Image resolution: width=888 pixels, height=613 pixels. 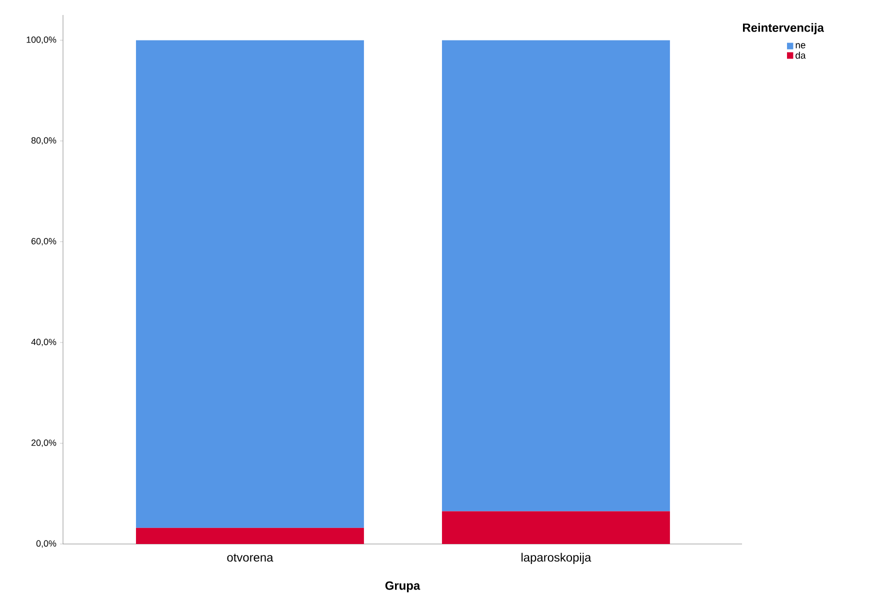 I want to click on legend-label: ne, so click(x=801, y=45).